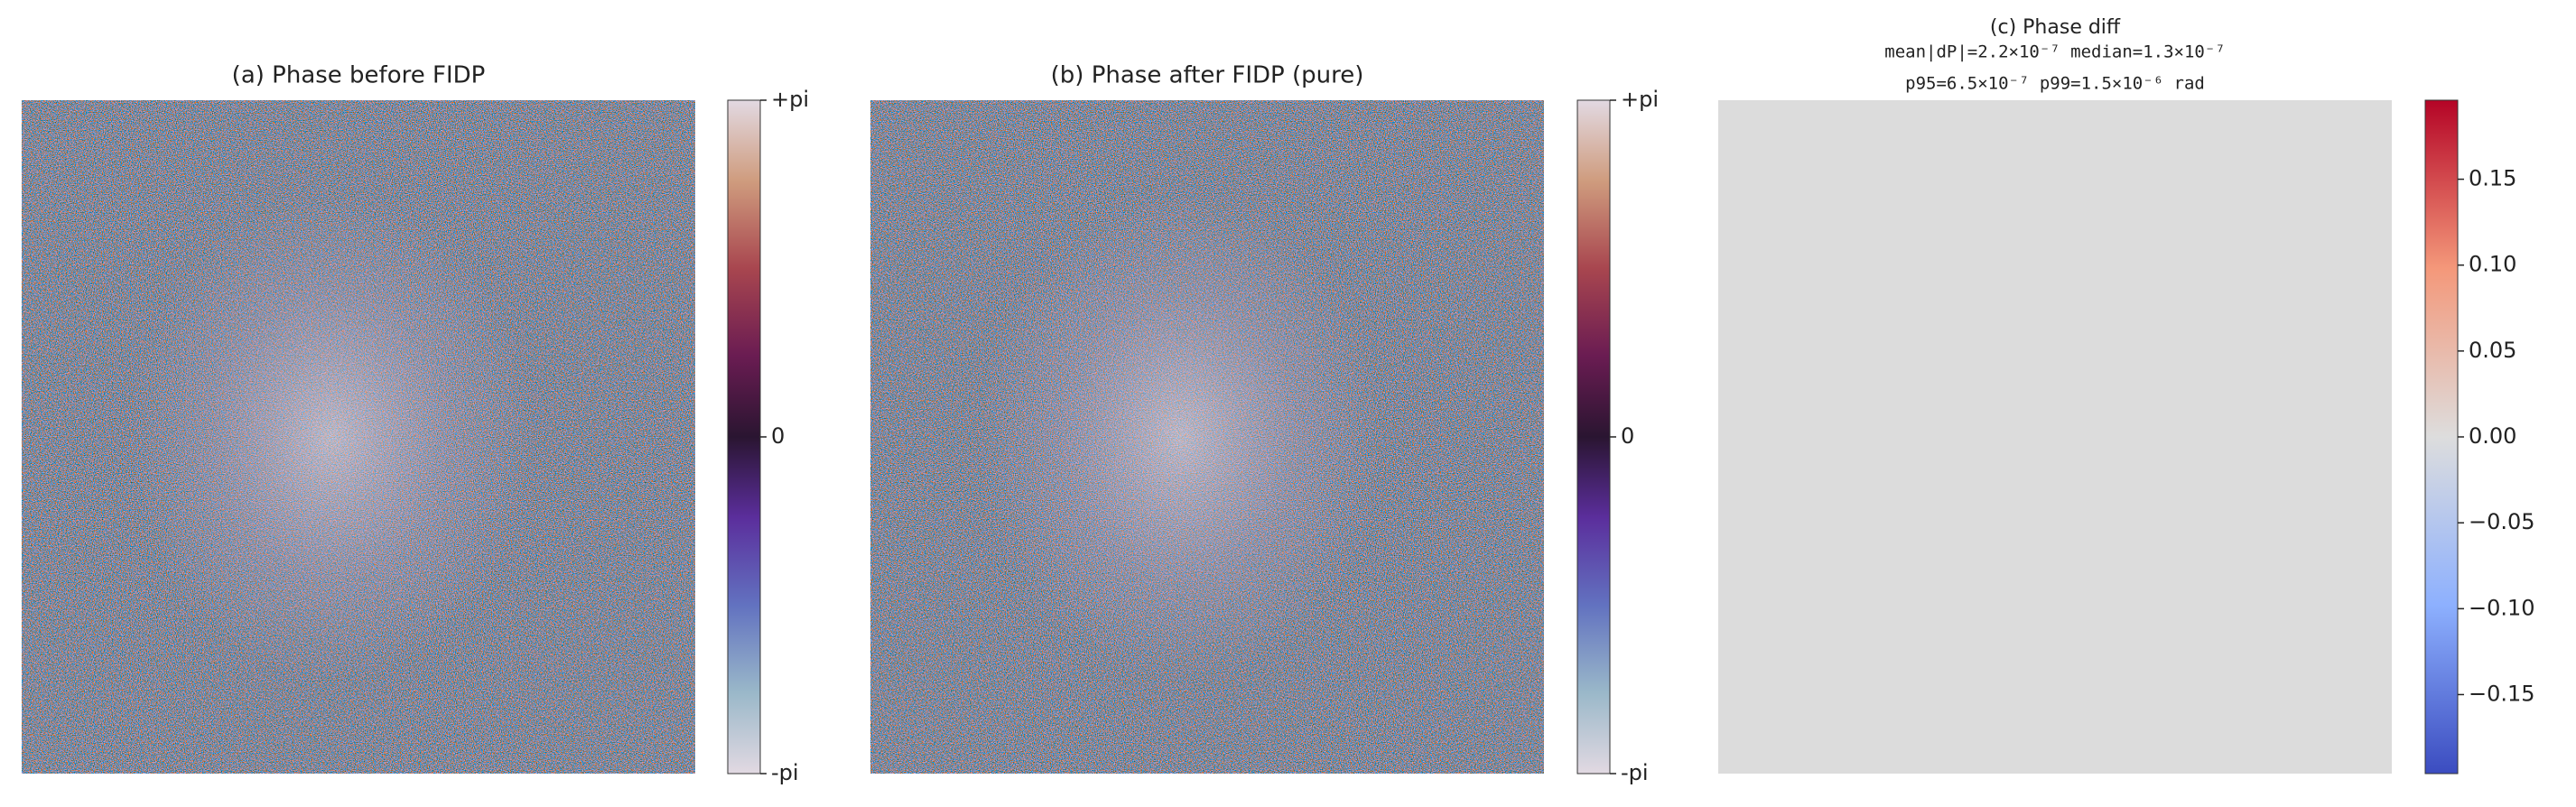  I want to click on chart-subtitle: p95=6.5×10⁻⁷ p99=1.5×10⁻⁶ rad, so click(2055, 84).